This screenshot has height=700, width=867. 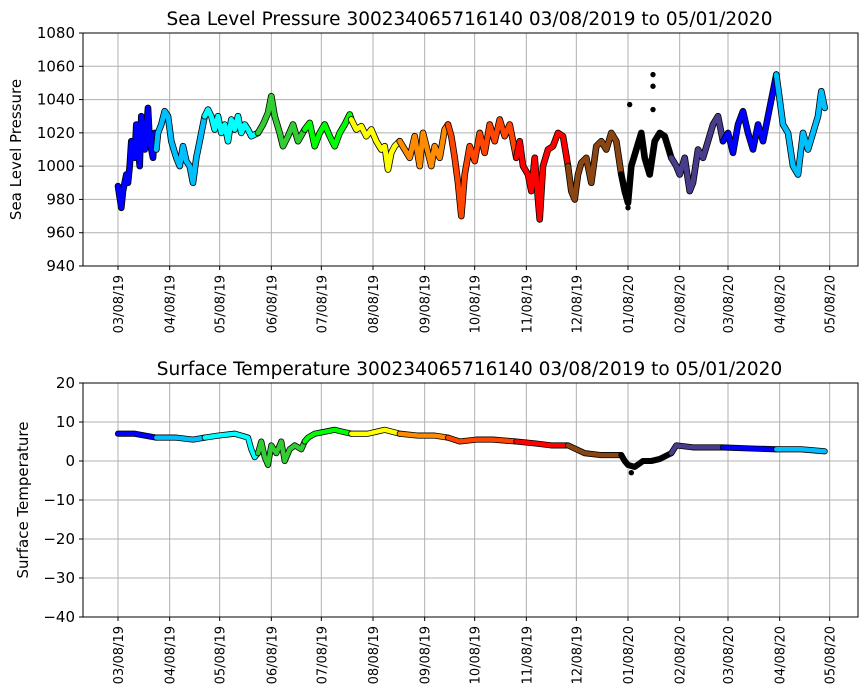 What do you see at coordinates (59, 617) in the screenshot?
I see `y-tick-label: −40` at bounding box center [59, 617].